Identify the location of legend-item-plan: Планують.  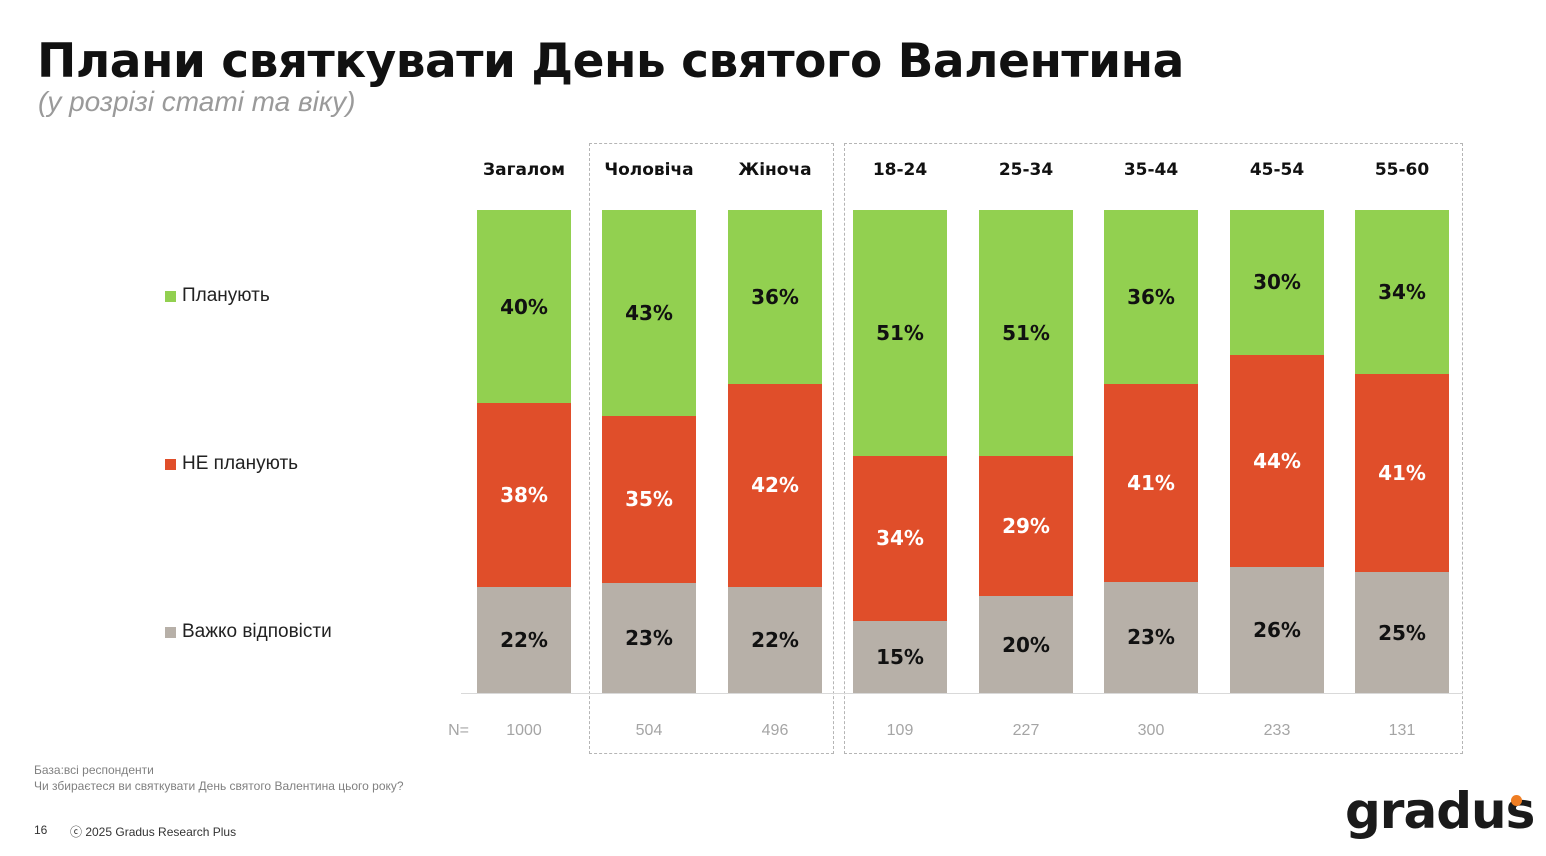
(217, 296).